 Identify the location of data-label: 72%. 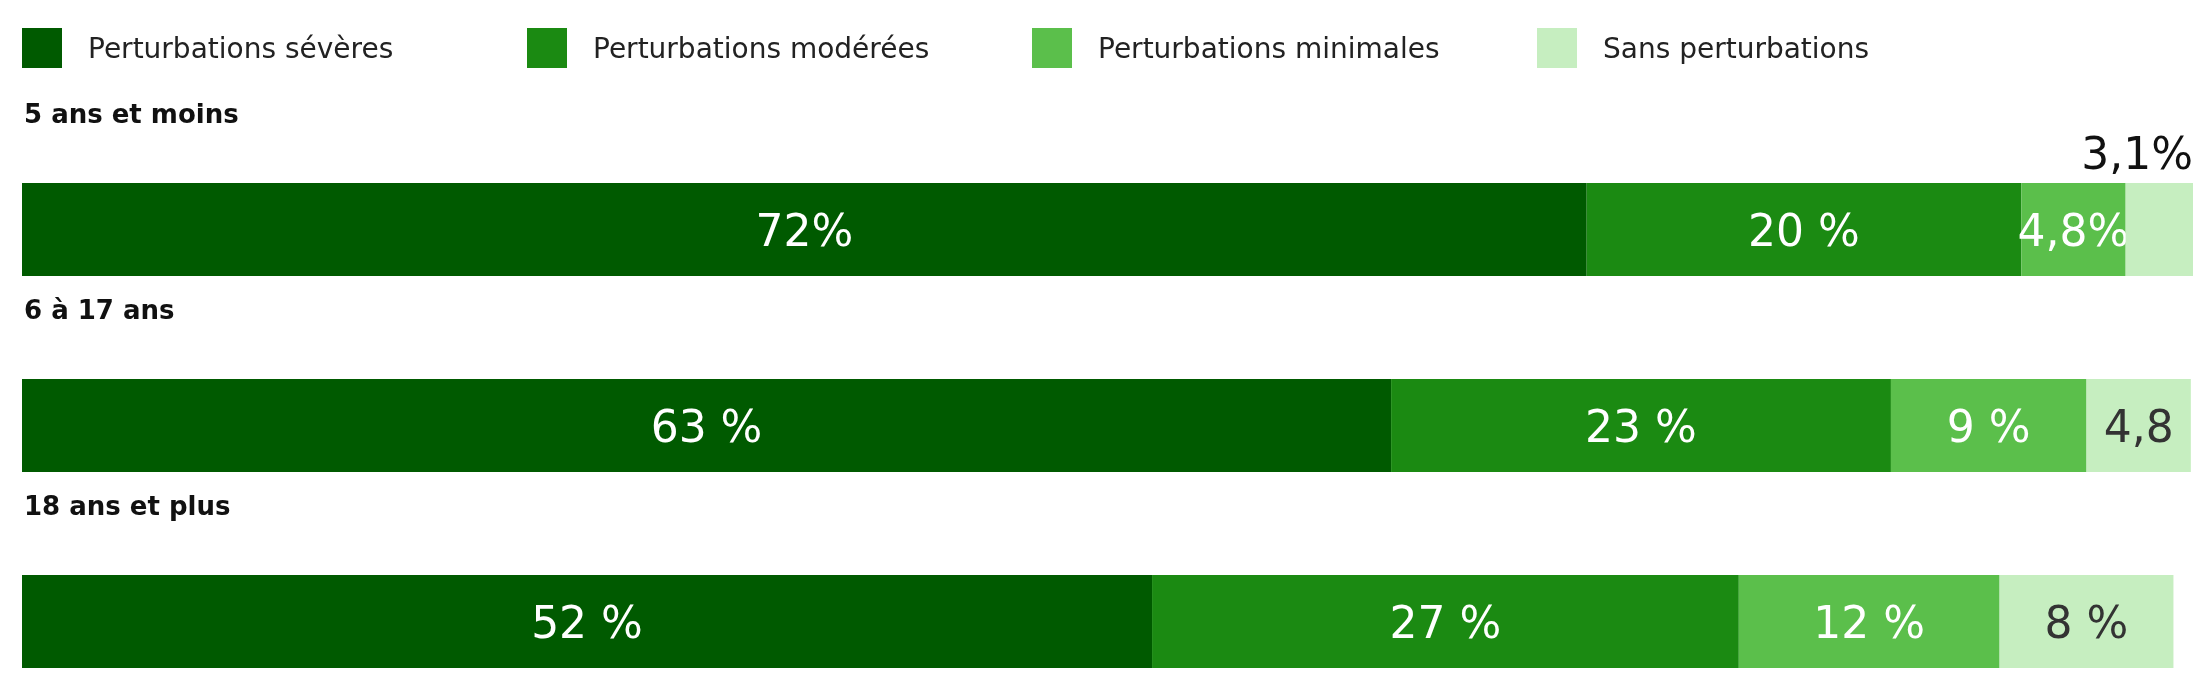
(804, 230).